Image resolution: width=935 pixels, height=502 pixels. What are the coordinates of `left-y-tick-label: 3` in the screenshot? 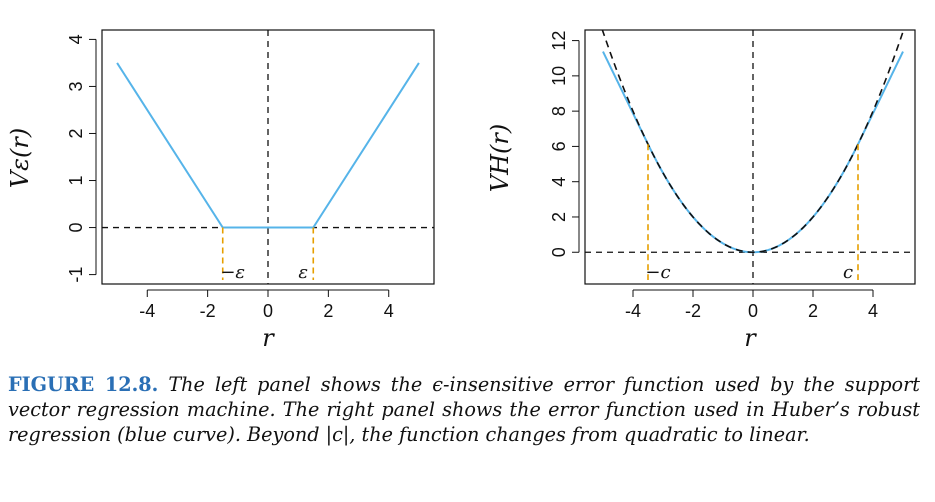 It's located at (76, 86).